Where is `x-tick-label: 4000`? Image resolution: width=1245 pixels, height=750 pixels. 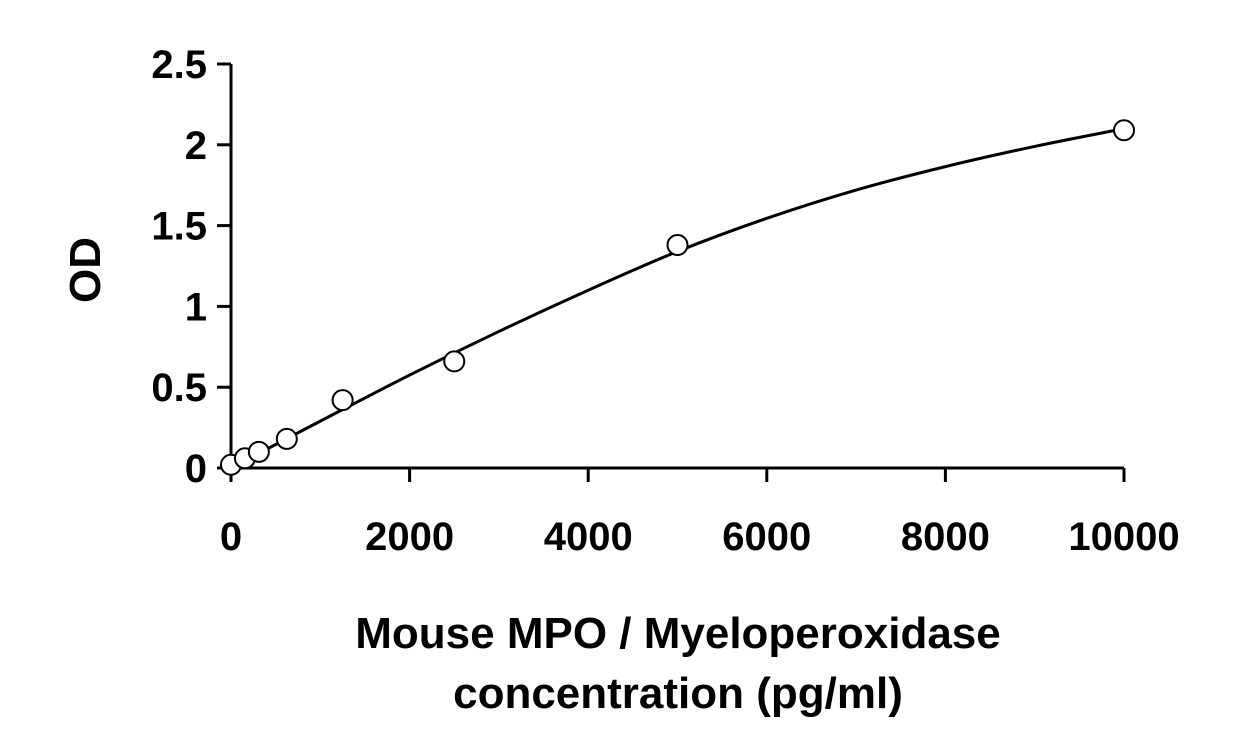
x-tick-label: 4000 is located at coordinates (588, 537).